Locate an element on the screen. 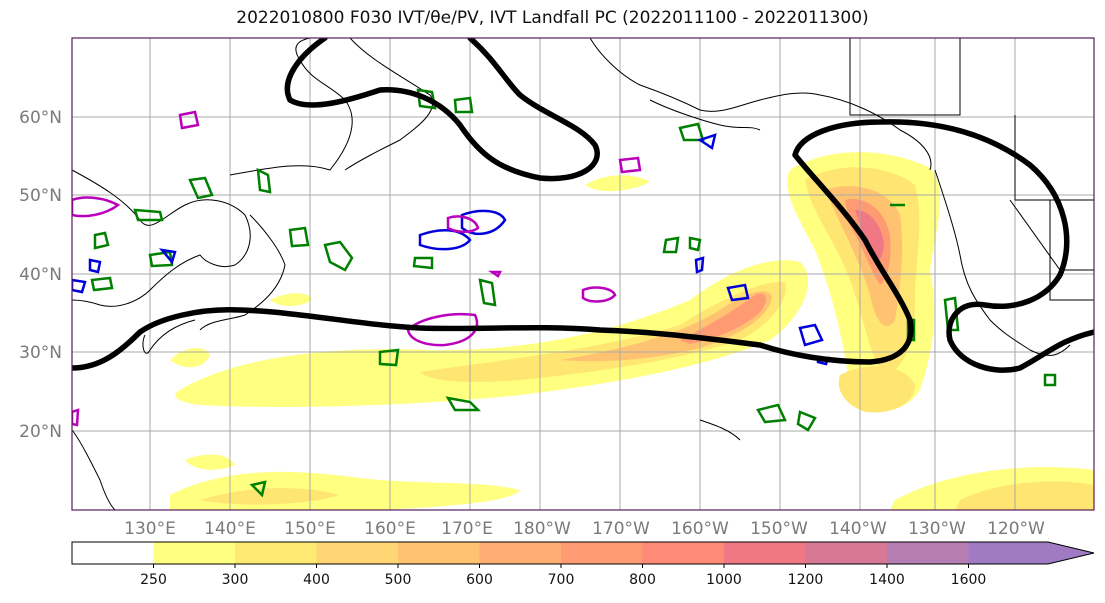  colorbar-label: 600 is located at coordinates (479, 580).